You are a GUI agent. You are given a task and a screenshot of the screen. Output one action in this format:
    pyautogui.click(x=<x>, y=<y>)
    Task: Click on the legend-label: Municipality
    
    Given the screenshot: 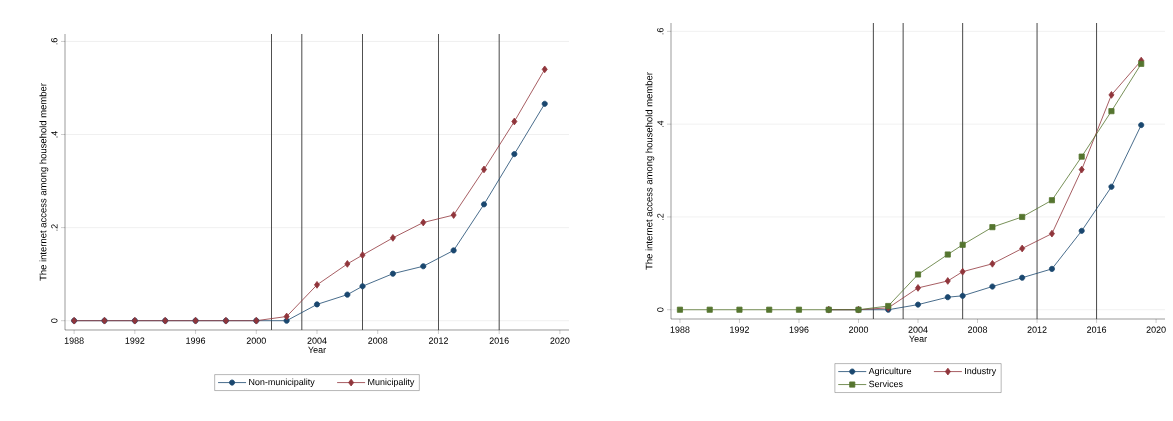 What is the action you would take?
    pyautogui.click(x=391, y=382)
    